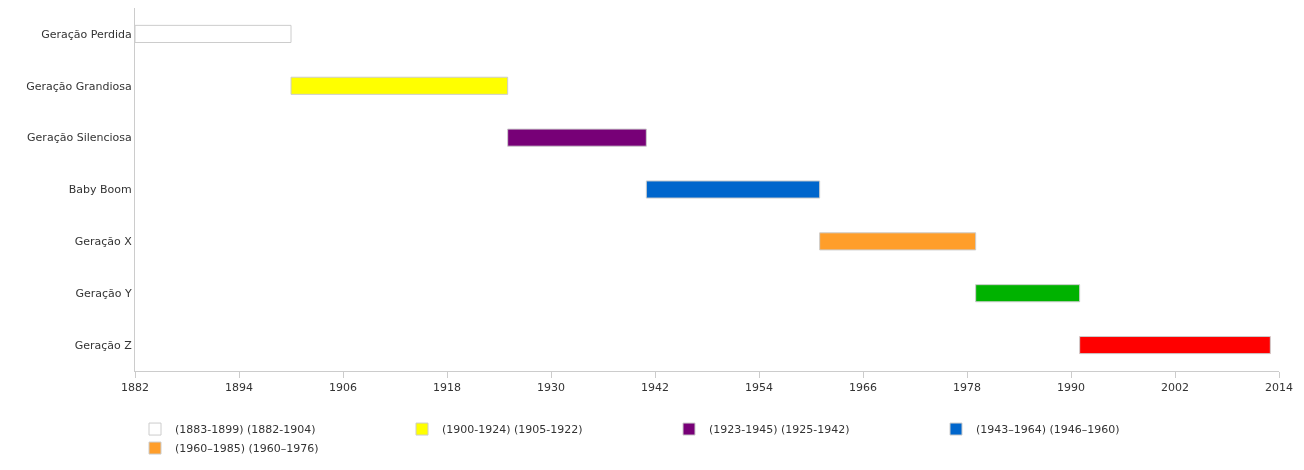  I want to click on x-tick-label: 1930, so click(551, 388).